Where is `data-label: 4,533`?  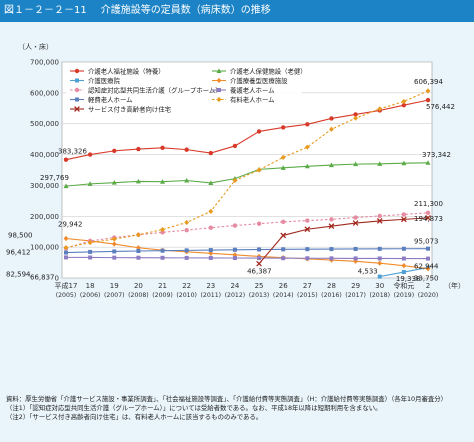 data-label: 4,533 is located at coordinates (368, 272).